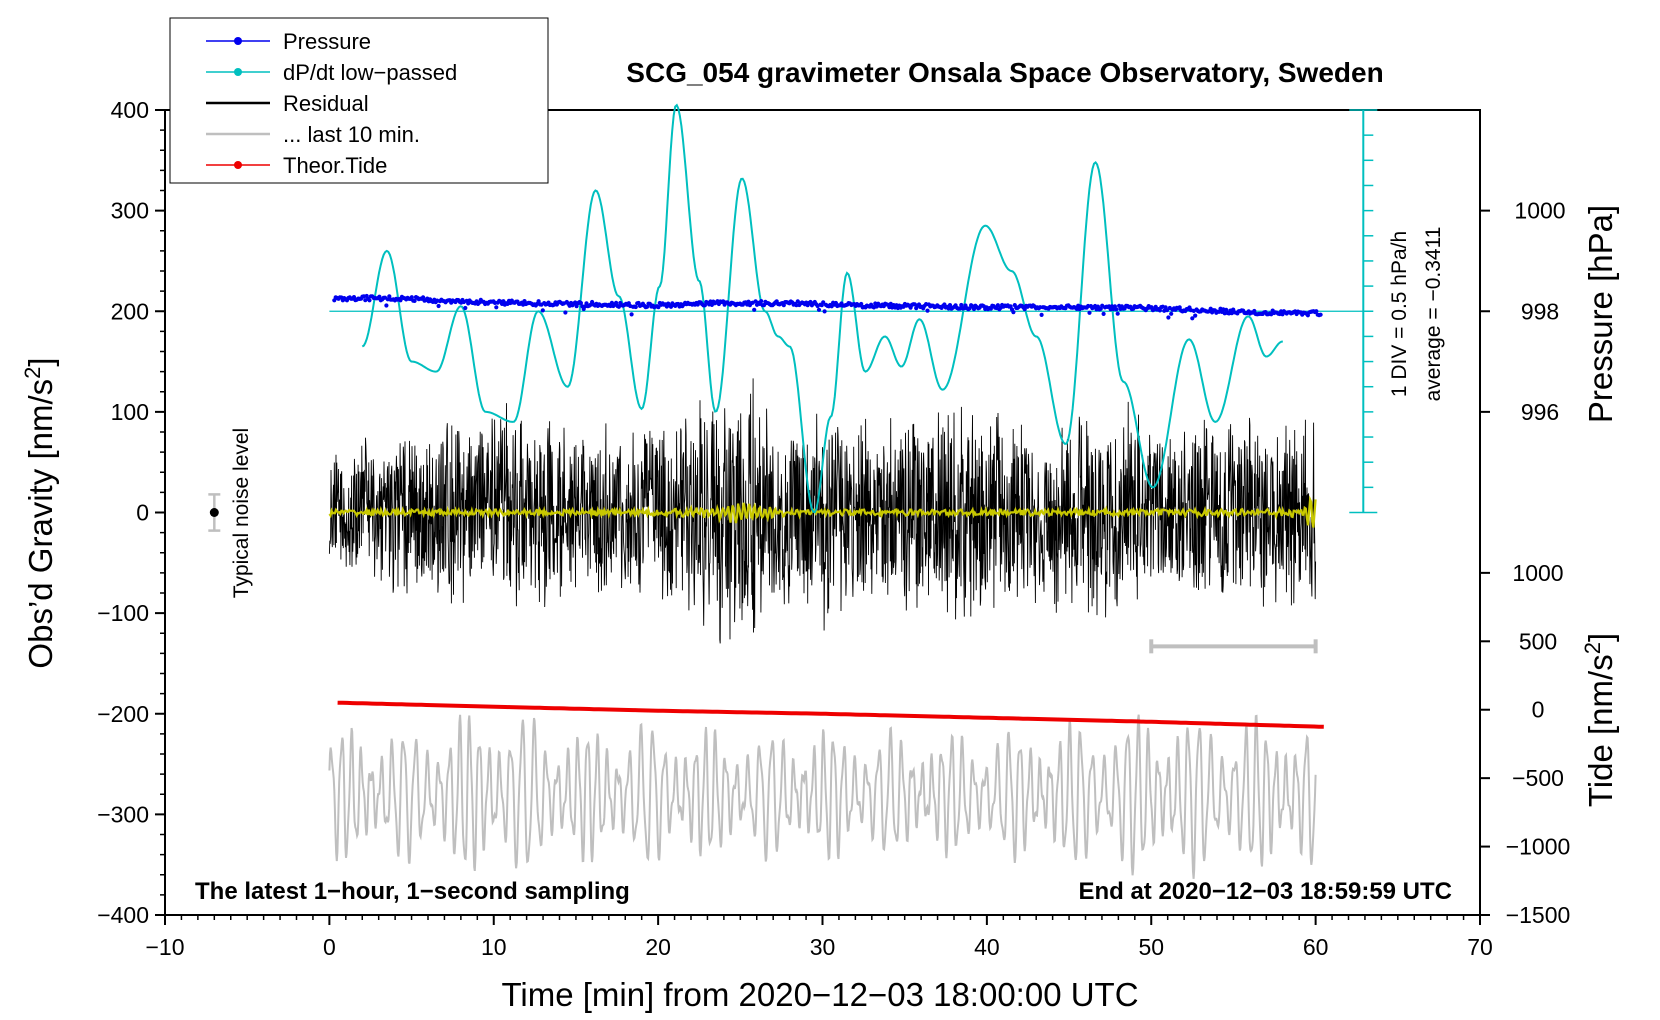  I want to click on legend-item: ... last 10 min., so click(313, 134).